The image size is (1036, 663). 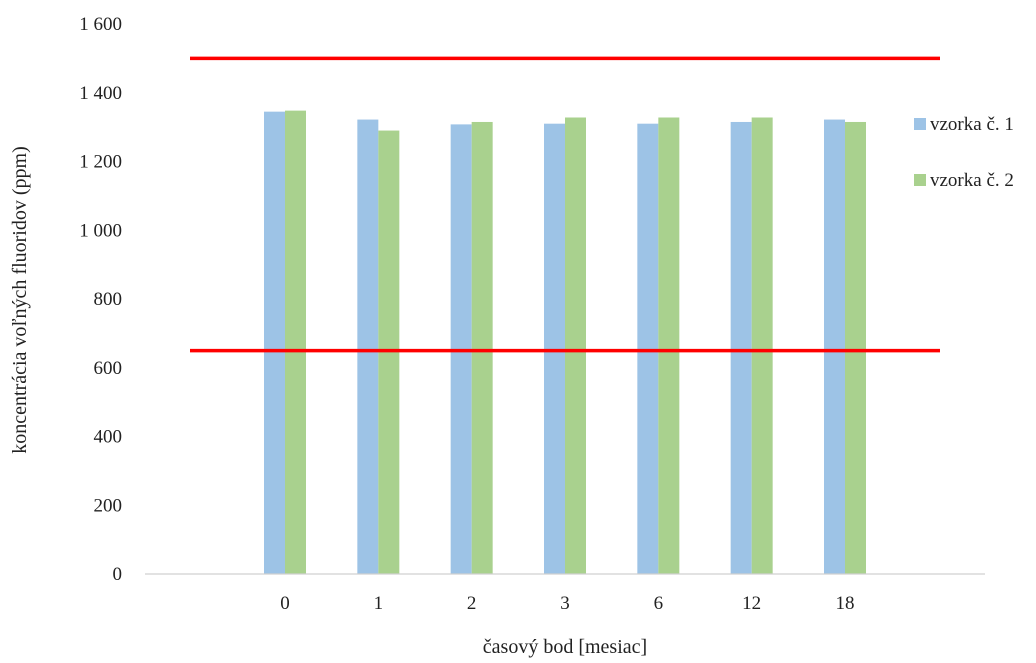 What do you see at coordinates (972, 180) in the screenshot?
I see `legend-label: vzorka č. 2` at bounding box center [972, 180].